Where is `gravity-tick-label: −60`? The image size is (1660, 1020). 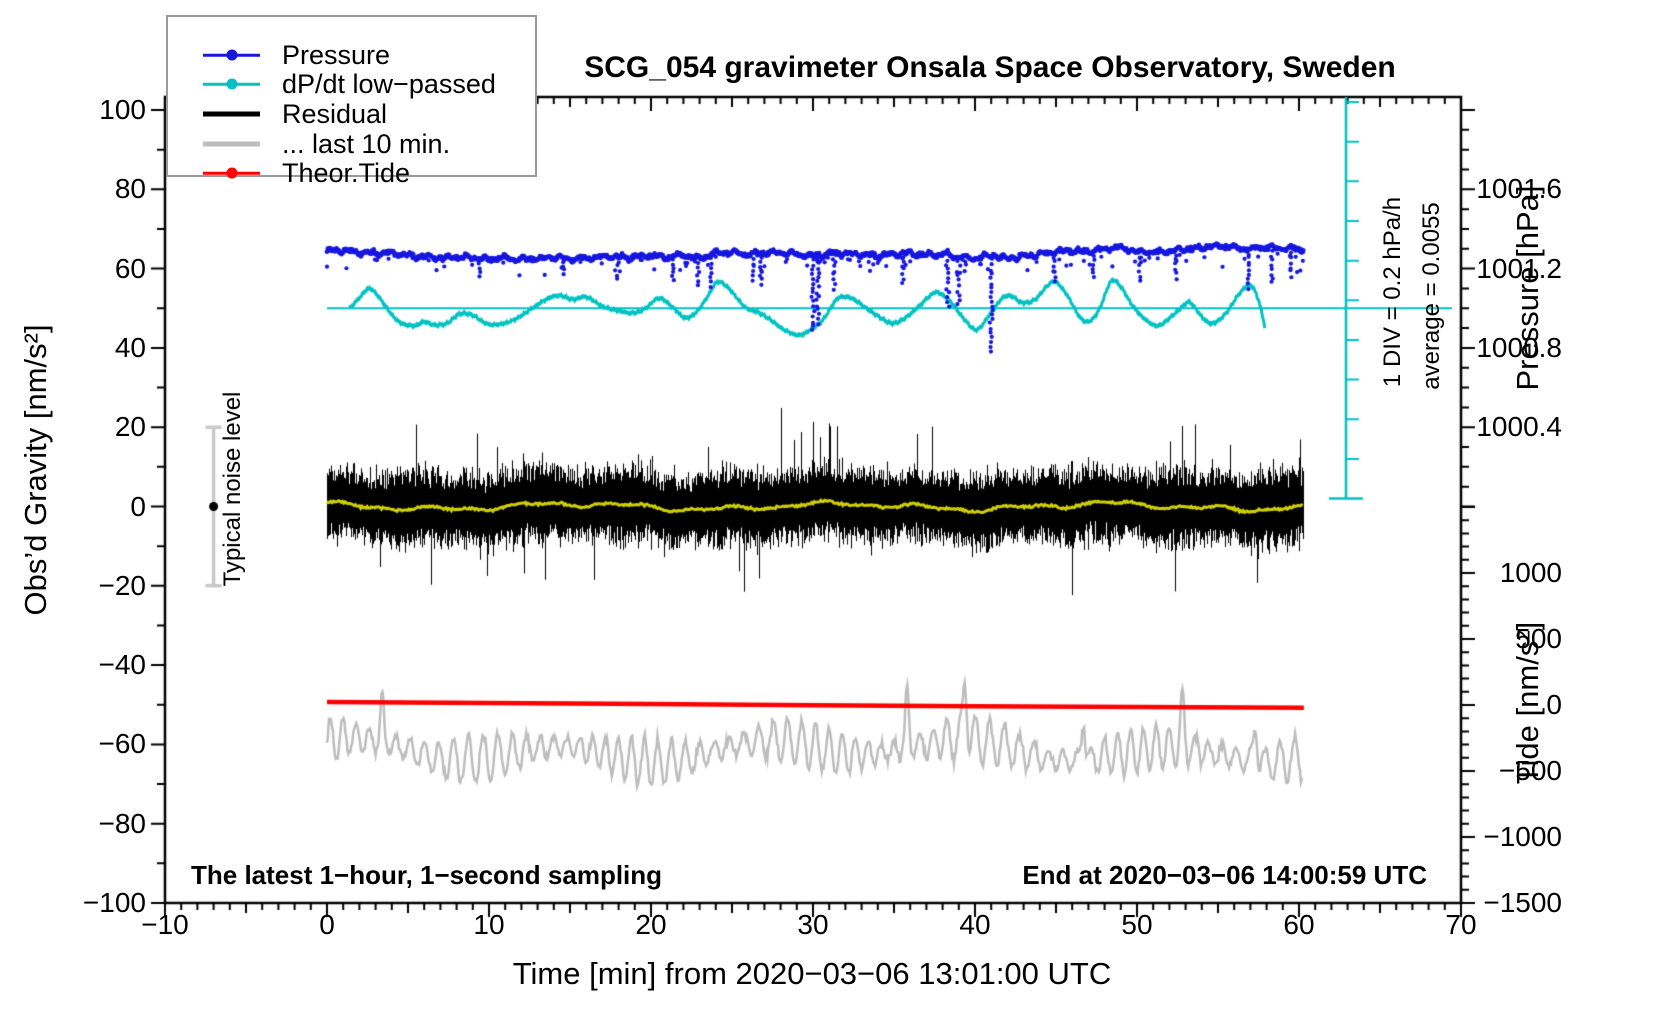
gravity-tick-label: −60 is located at coordinates (122, 744).